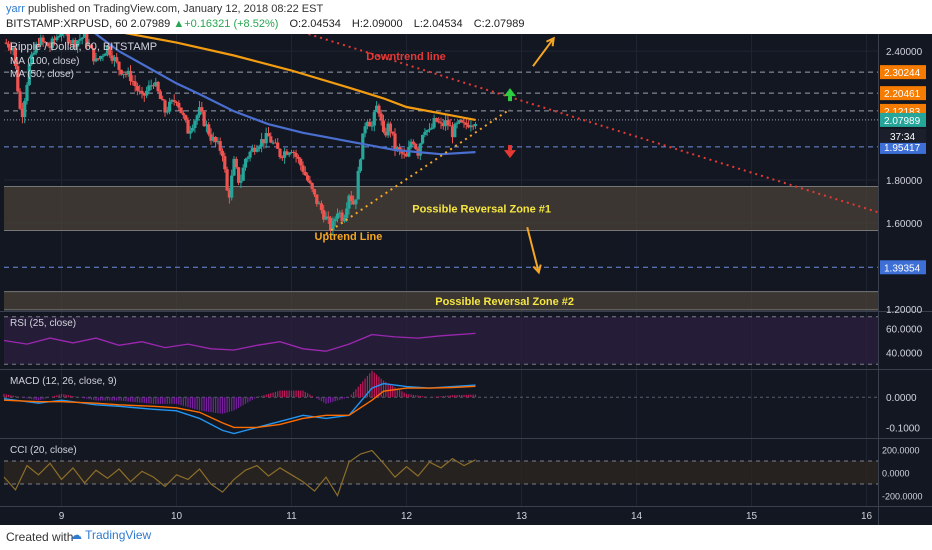  Describe the element at coordinates (177, 516) in the screenshot. I see `time-tick: 10` at that location.